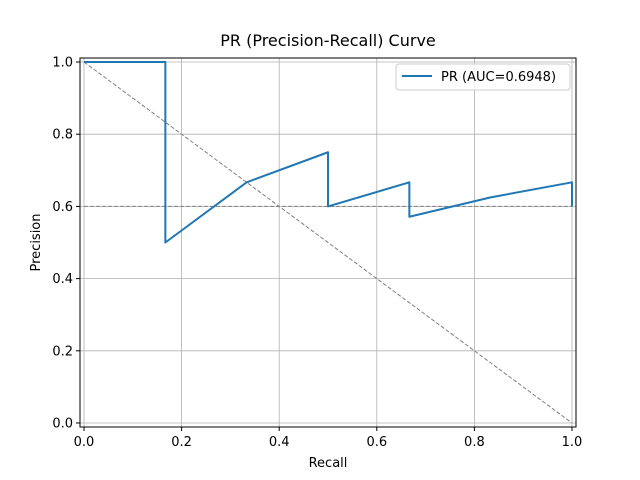 The image size is (640, 480). I want to click on legend-entry-pr: PR (AUC=0.6948), so click(498, 77).